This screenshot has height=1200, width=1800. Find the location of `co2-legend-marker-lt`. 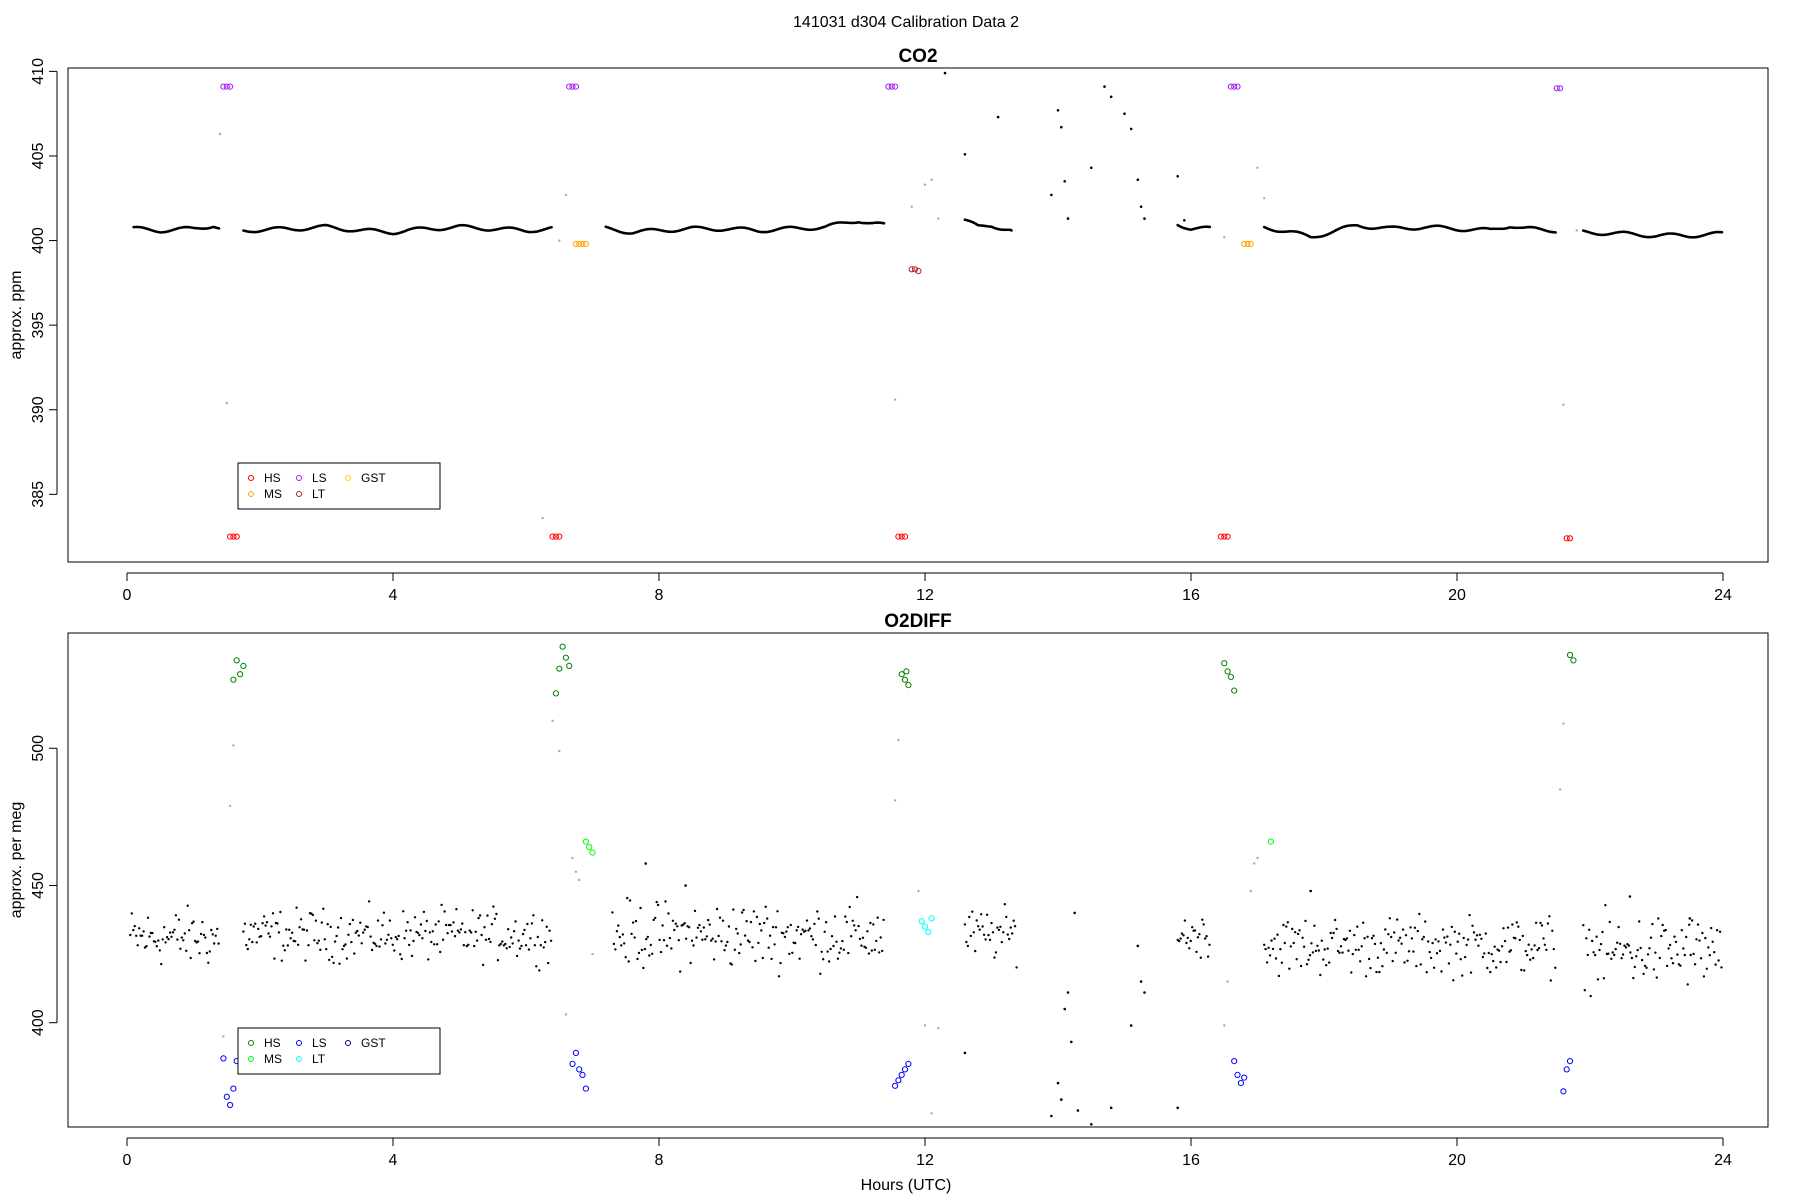

co2-legend-marker-lt is located at coordinates (299, 494).